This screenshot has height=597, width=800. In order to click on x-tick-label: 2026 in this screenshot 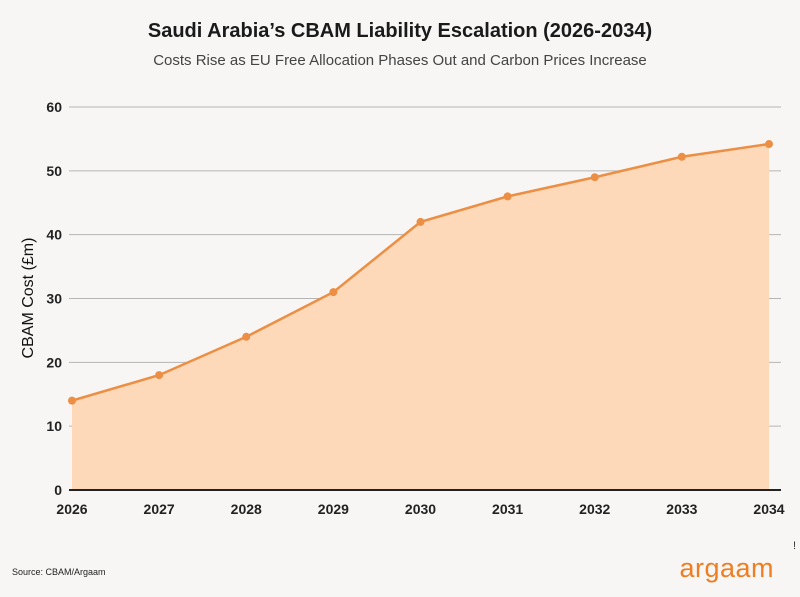, I will do `click(71, 509)`.